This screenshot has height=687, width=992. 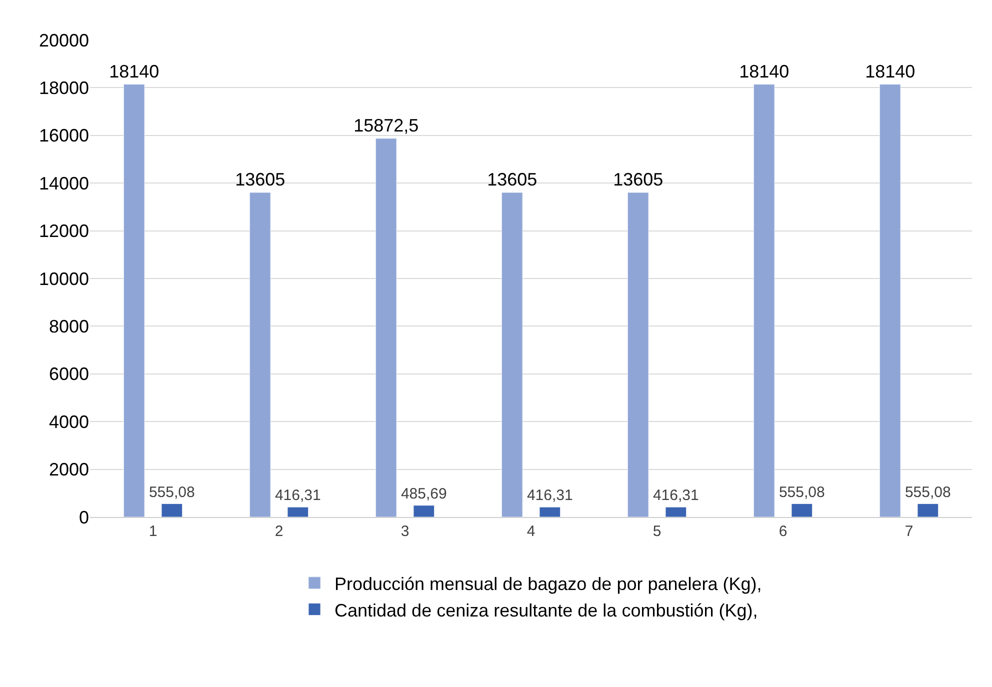 I want to click on legend-label: Cantidad de ceniza resultante de la combustión (Kg),, so click(x=546, y=610).